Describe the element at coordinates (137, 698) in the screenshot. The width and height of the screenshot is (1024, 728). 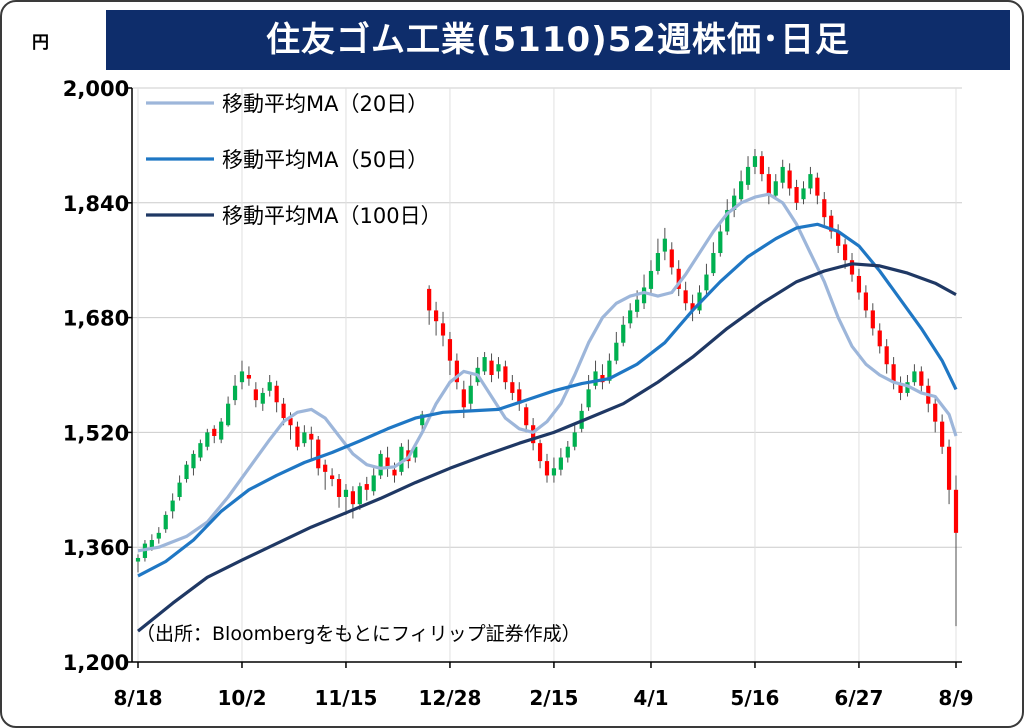
I see `x-tick-label: 8/18` at that location.